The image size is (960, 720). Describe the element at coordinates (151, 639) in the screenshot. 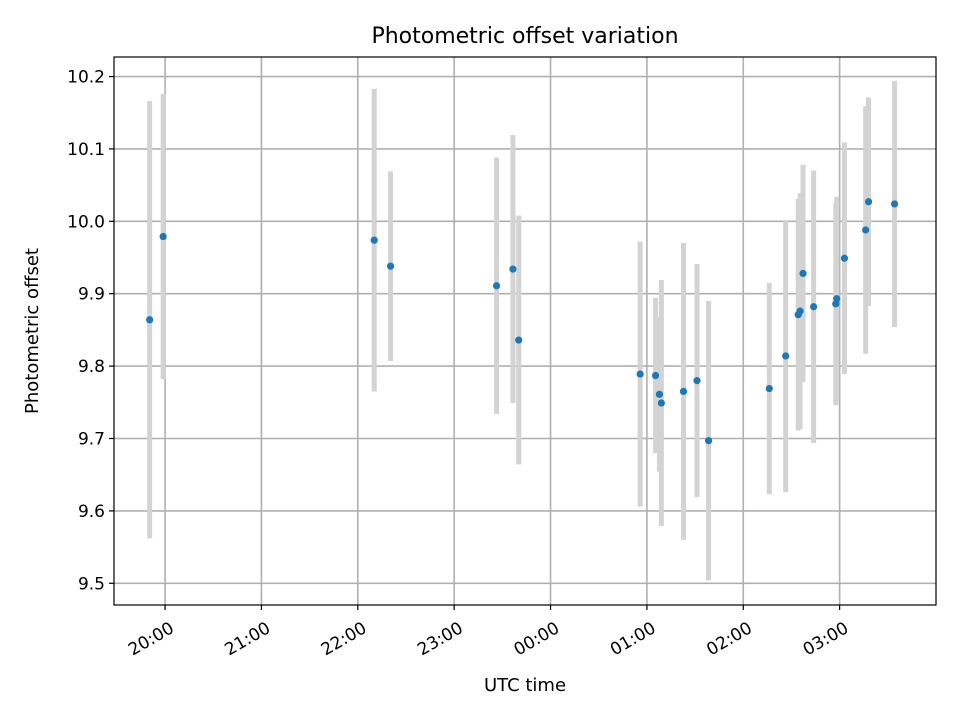

I see `x-tick-label: 20:00` at that location.